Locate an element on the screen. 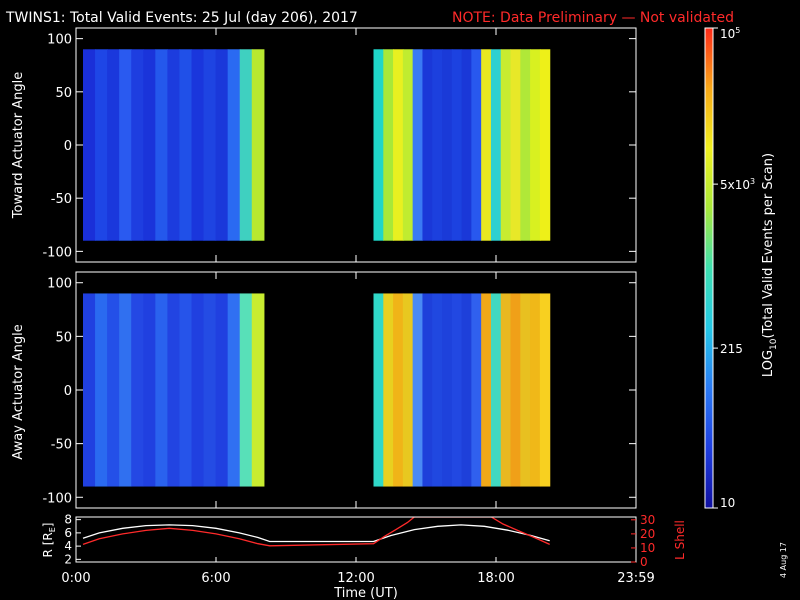 This screenshot has height=600, width=800. toward-ytick-label-1: 50 is located at coordinates (63, 93).